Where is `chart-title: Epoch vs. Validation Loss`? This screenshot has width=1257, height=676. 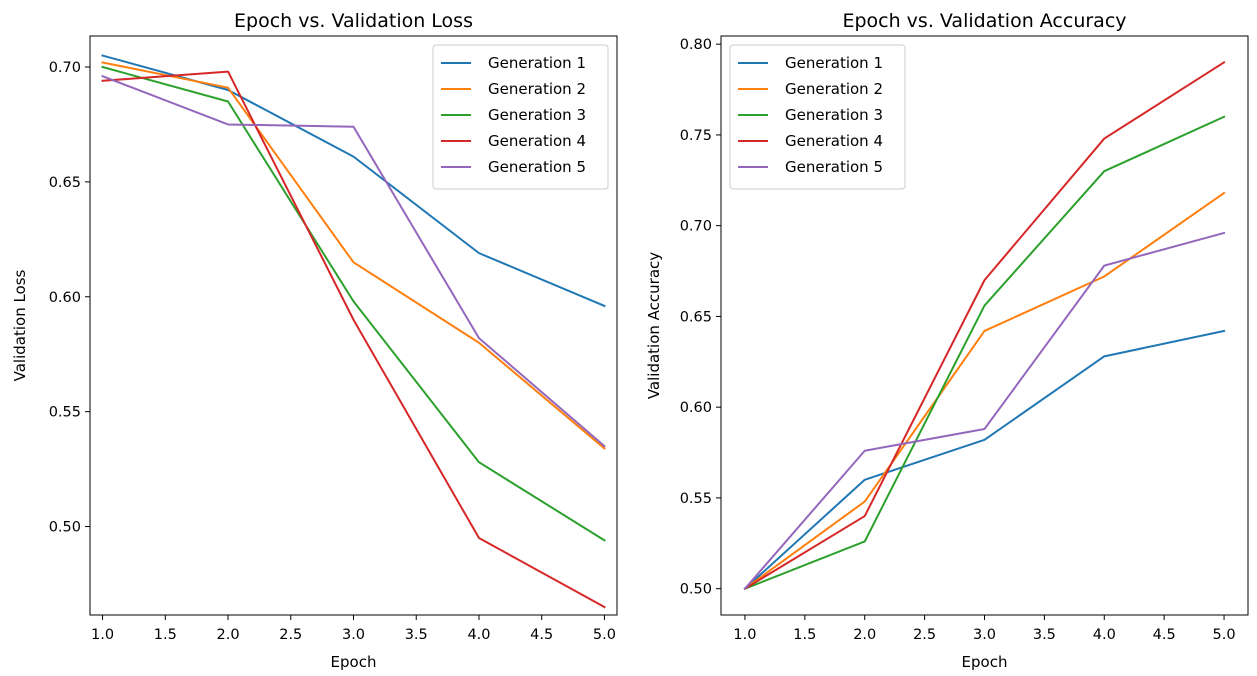
chart-title: Epoch vs. Validation Loss is located at coordinates (353, 21).